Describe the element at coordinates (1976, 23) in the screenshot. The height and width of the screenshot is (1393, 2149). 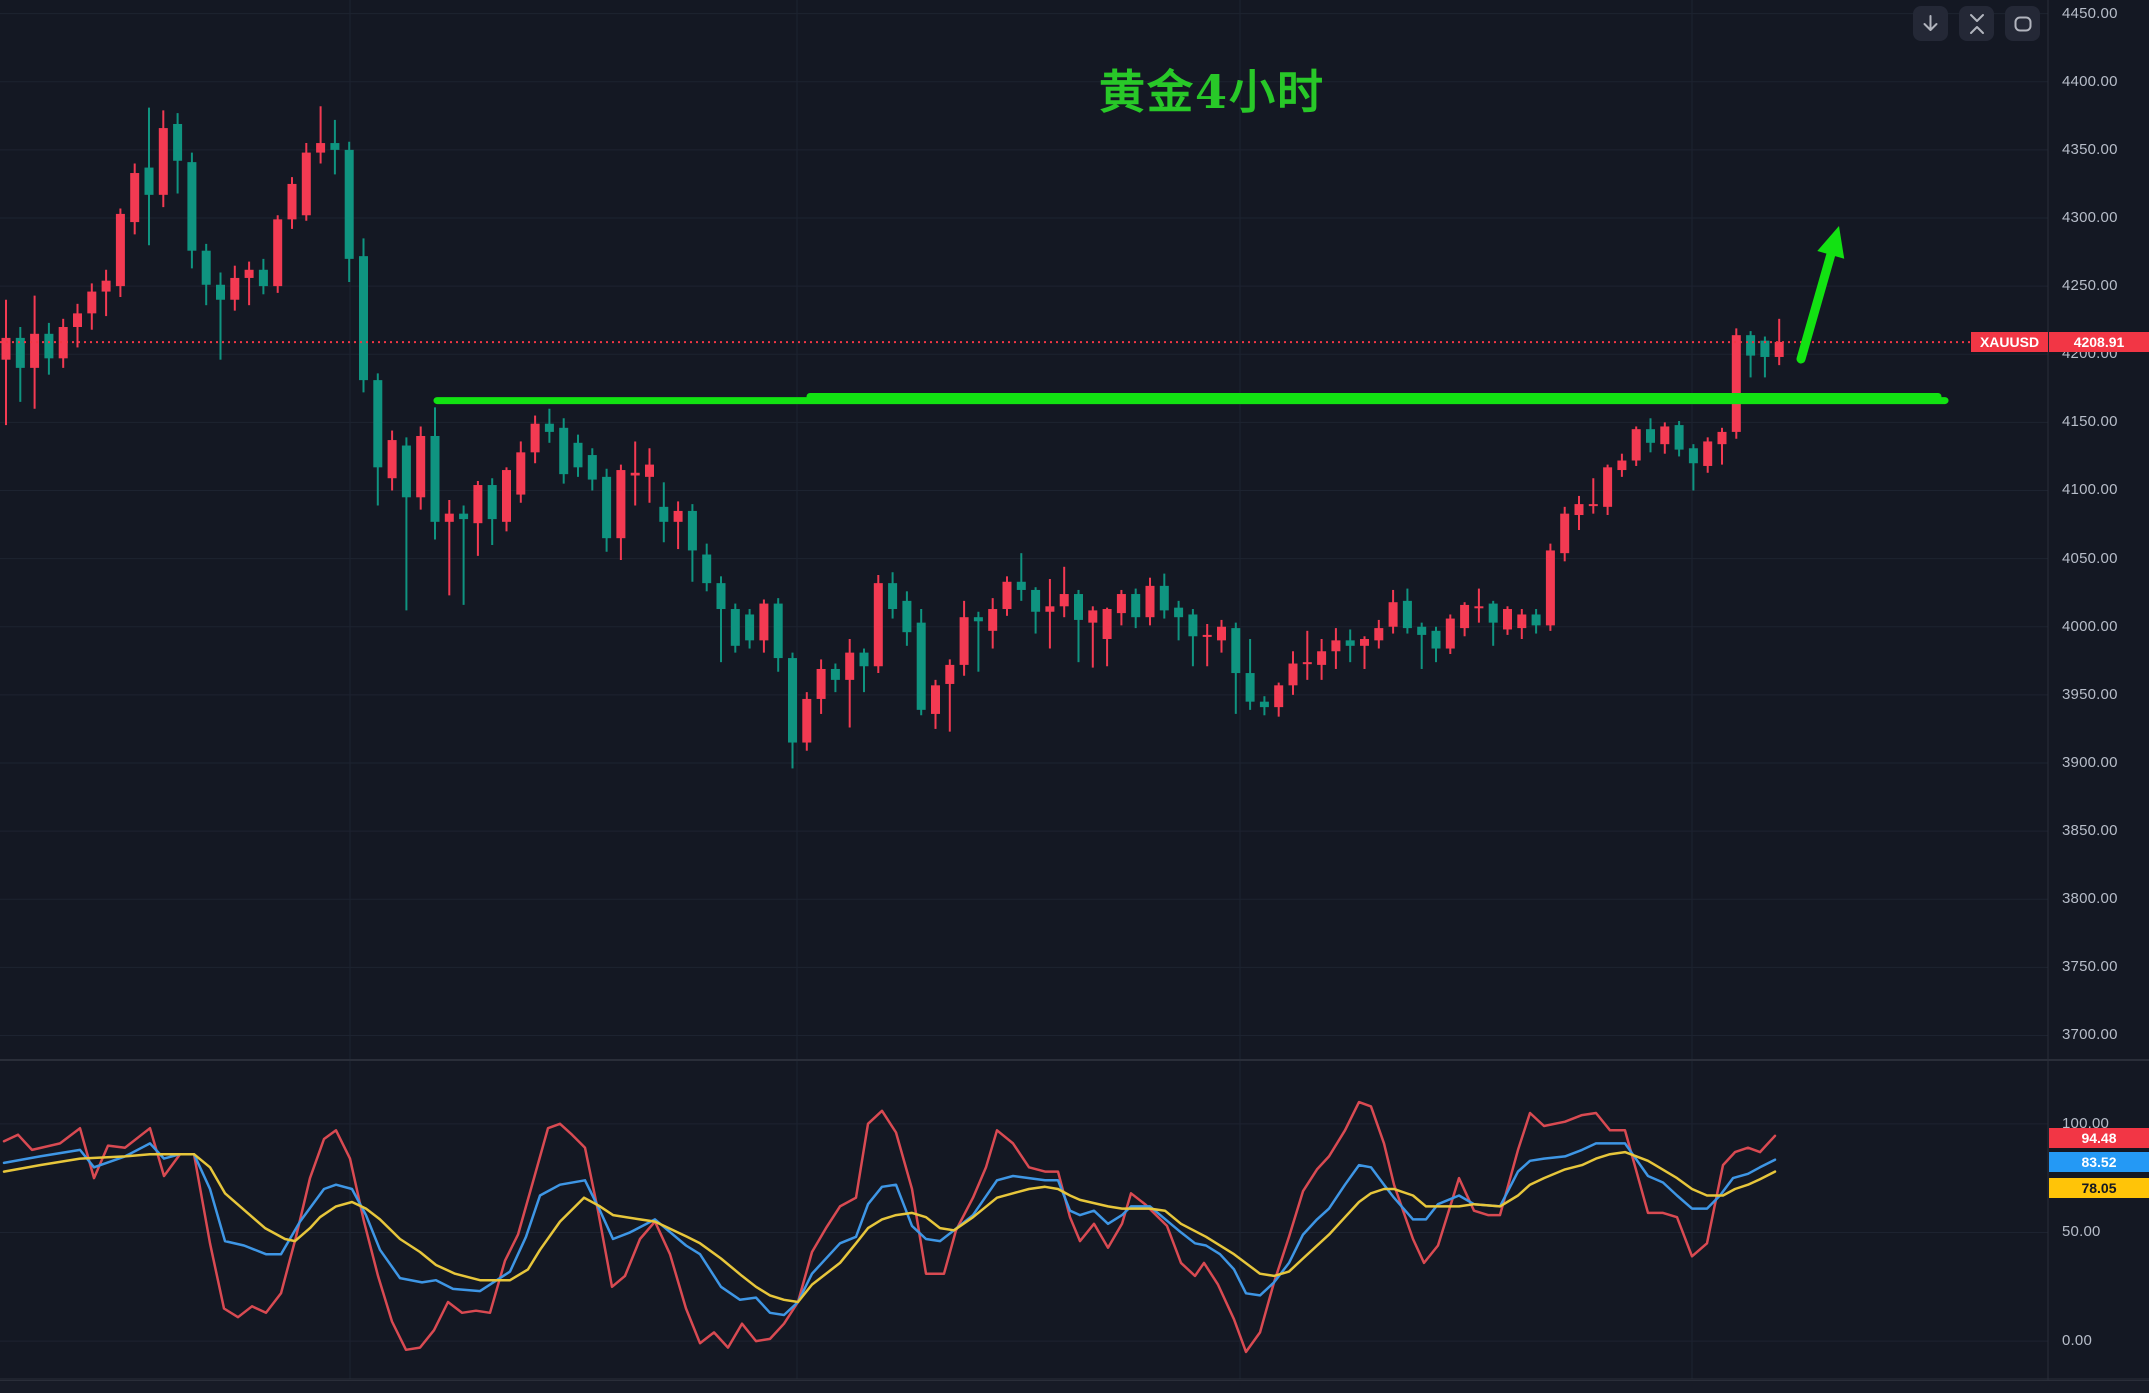
I see `collapse-pane-button` at that location.